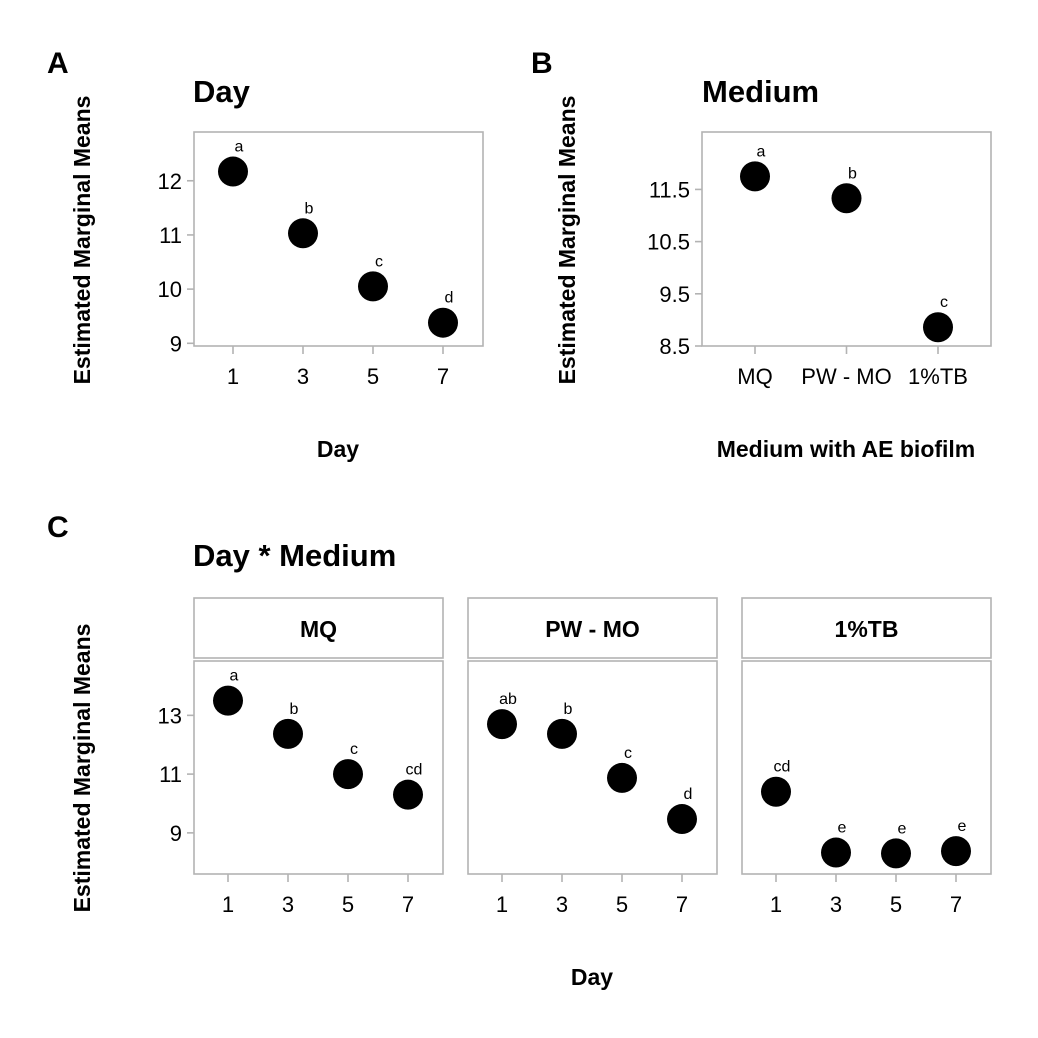  Describe the element at coordinates (592, 977) in the screenshot. I see `panel-c-x-axis-title: Day` at that location.